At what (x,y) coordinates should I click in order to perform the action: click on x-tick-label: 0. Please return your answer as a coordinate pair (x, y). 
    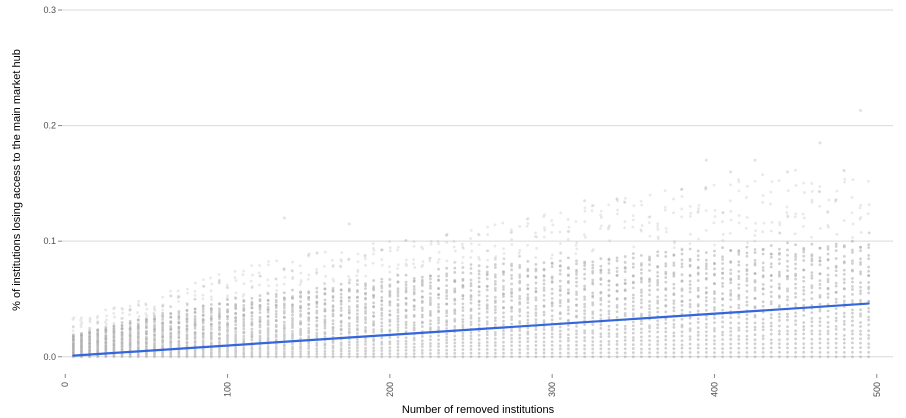
    Looking at the image, I should click on (65, 384).